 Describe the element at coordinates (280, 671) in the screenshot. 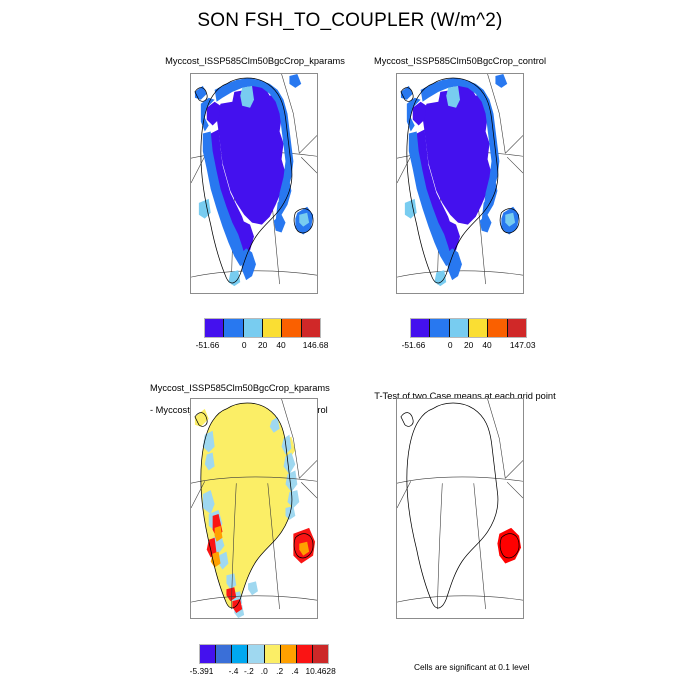

I see `colorbar-tick-label: .2` at that location.